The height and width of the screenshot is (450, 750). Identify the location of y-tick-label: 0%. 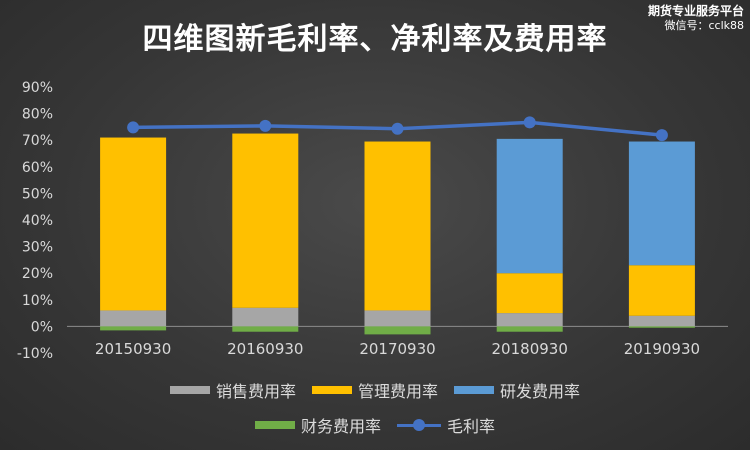
(42, 327).